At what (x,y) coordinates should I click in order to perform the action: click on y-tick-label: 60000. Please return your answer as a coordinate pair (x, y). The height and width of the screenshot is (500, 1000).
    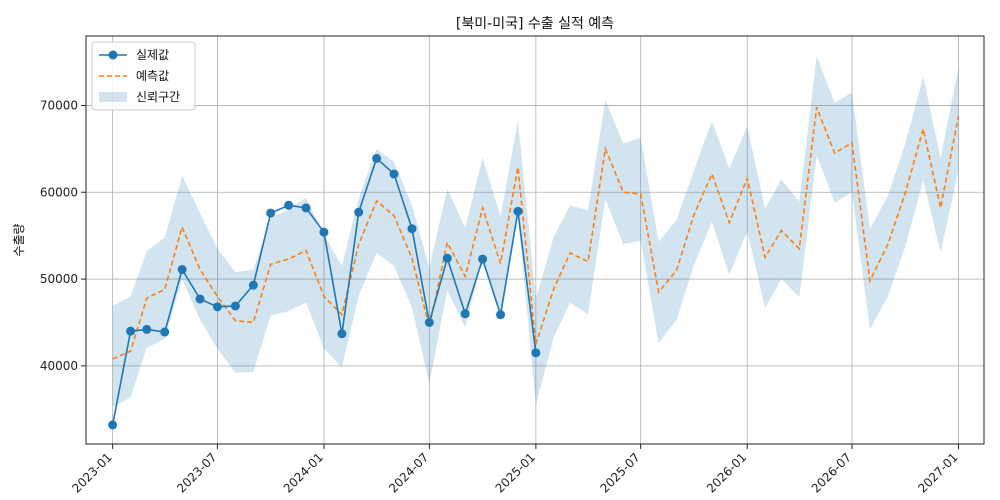
    Looking at the image, I should click on (59, 192).